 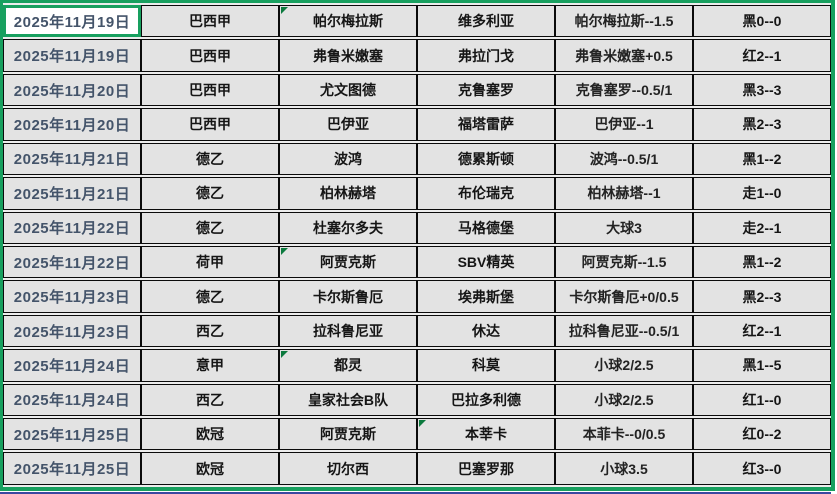 I want to click on cell-away-team: 福塔雷萨, so click(x=486, y=124).